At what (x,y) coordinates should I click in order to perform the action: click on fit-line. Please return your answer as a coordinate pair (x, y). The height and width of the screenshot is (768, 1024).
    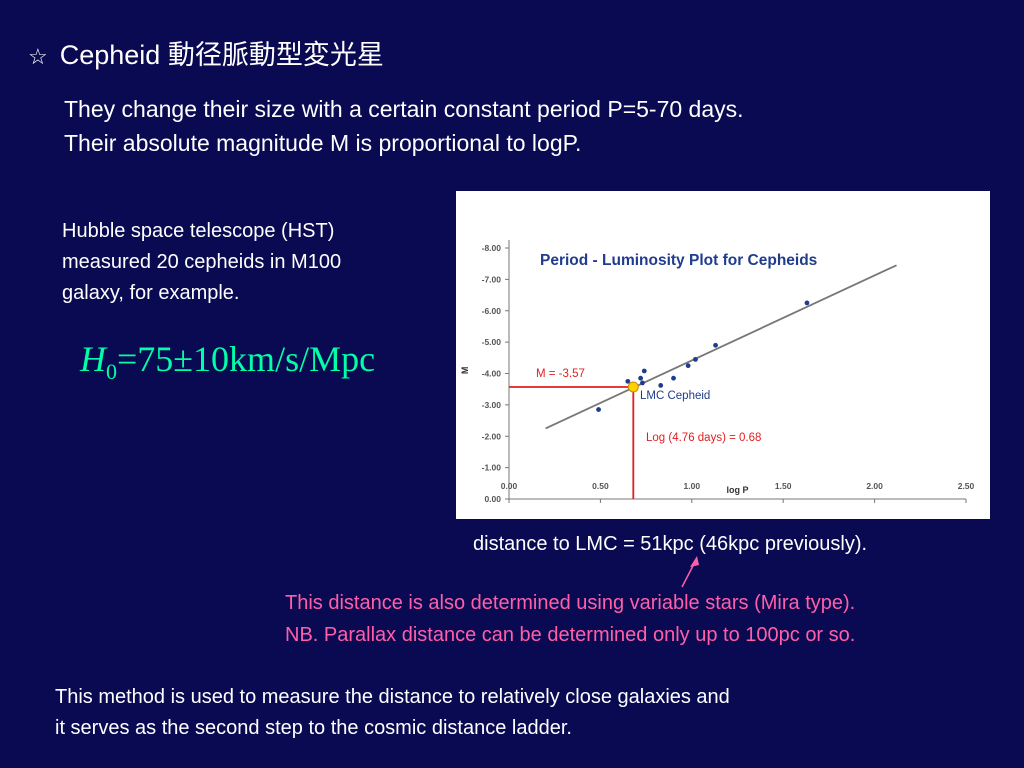
    Looking at the image, I should click on (721, 347).